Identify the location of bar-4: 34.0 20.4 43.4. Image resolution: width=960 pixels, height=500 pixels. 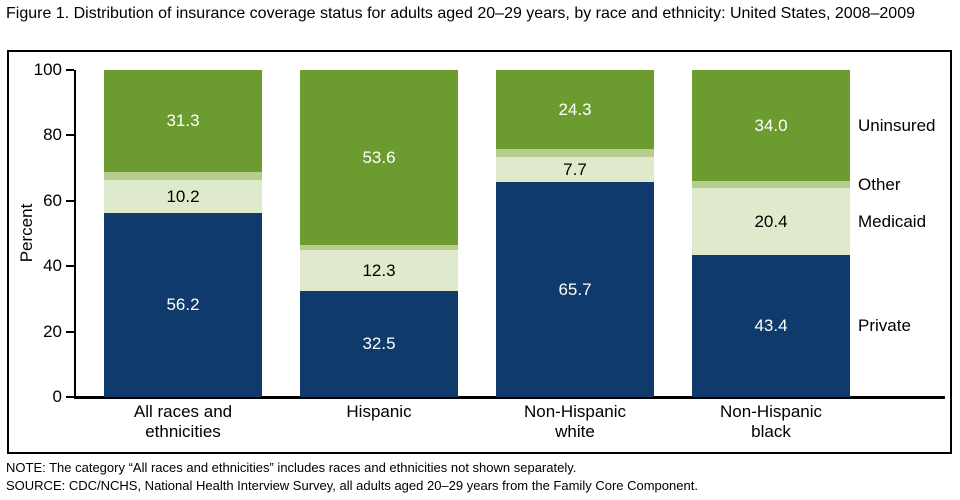
(771, 233).